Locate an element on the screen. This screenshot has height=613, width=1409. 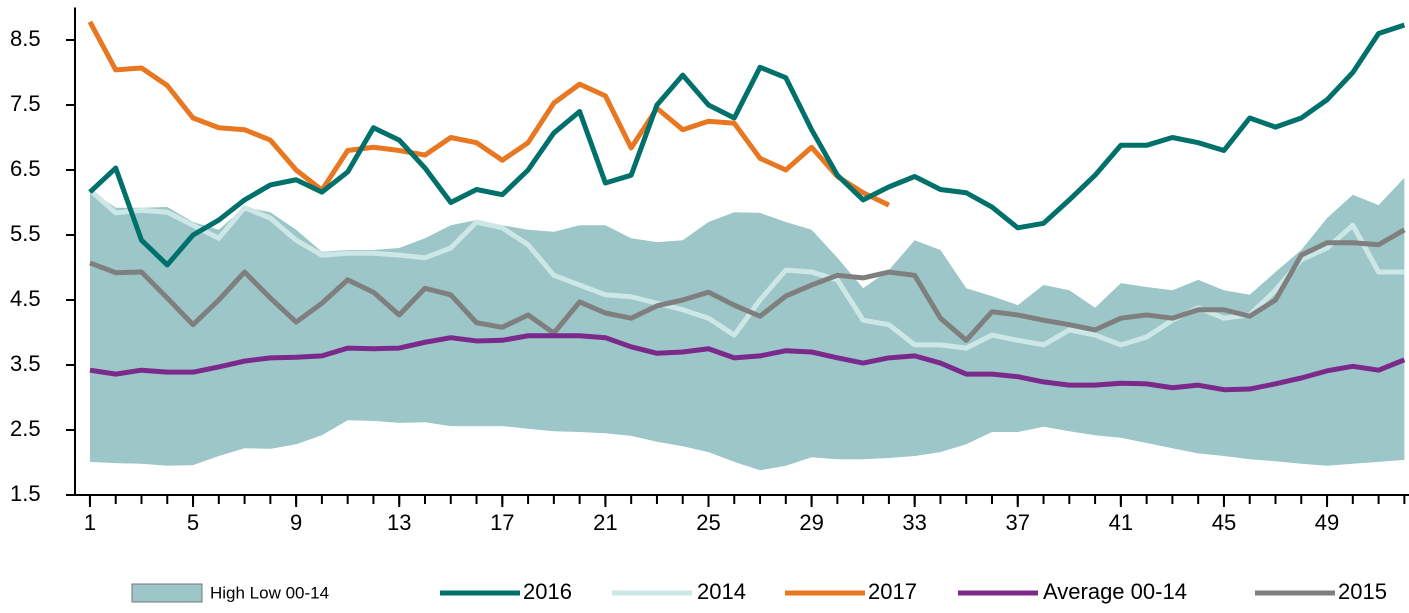
y-tick-label: 7.5 is located at coordinates (25, 103).